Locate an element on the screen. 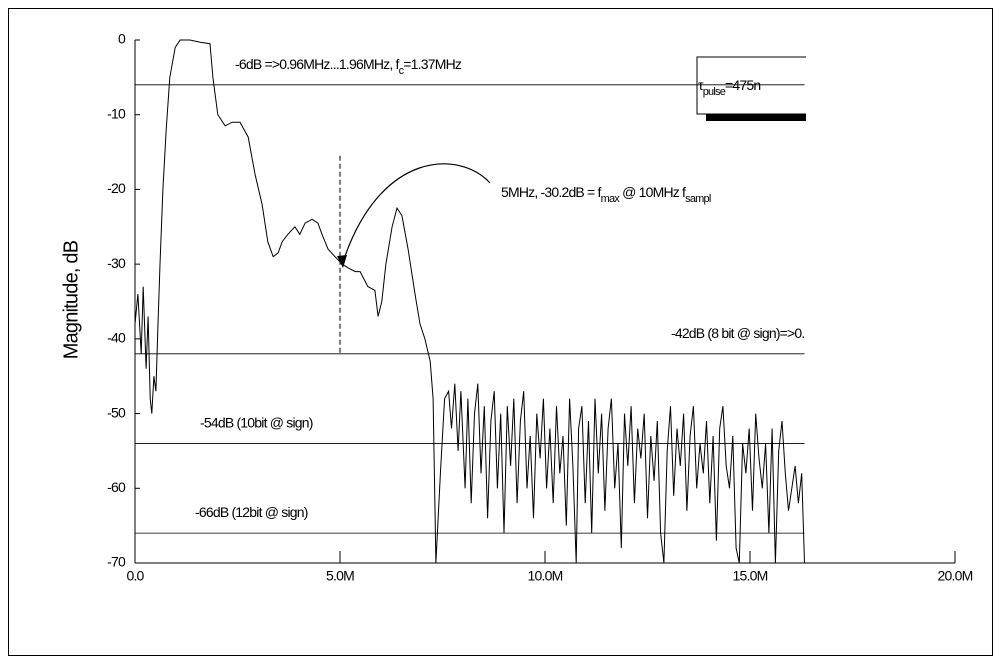 This screenshot has height=669, width=1001. reference-label-part: c is located at coordinates (402, 71).